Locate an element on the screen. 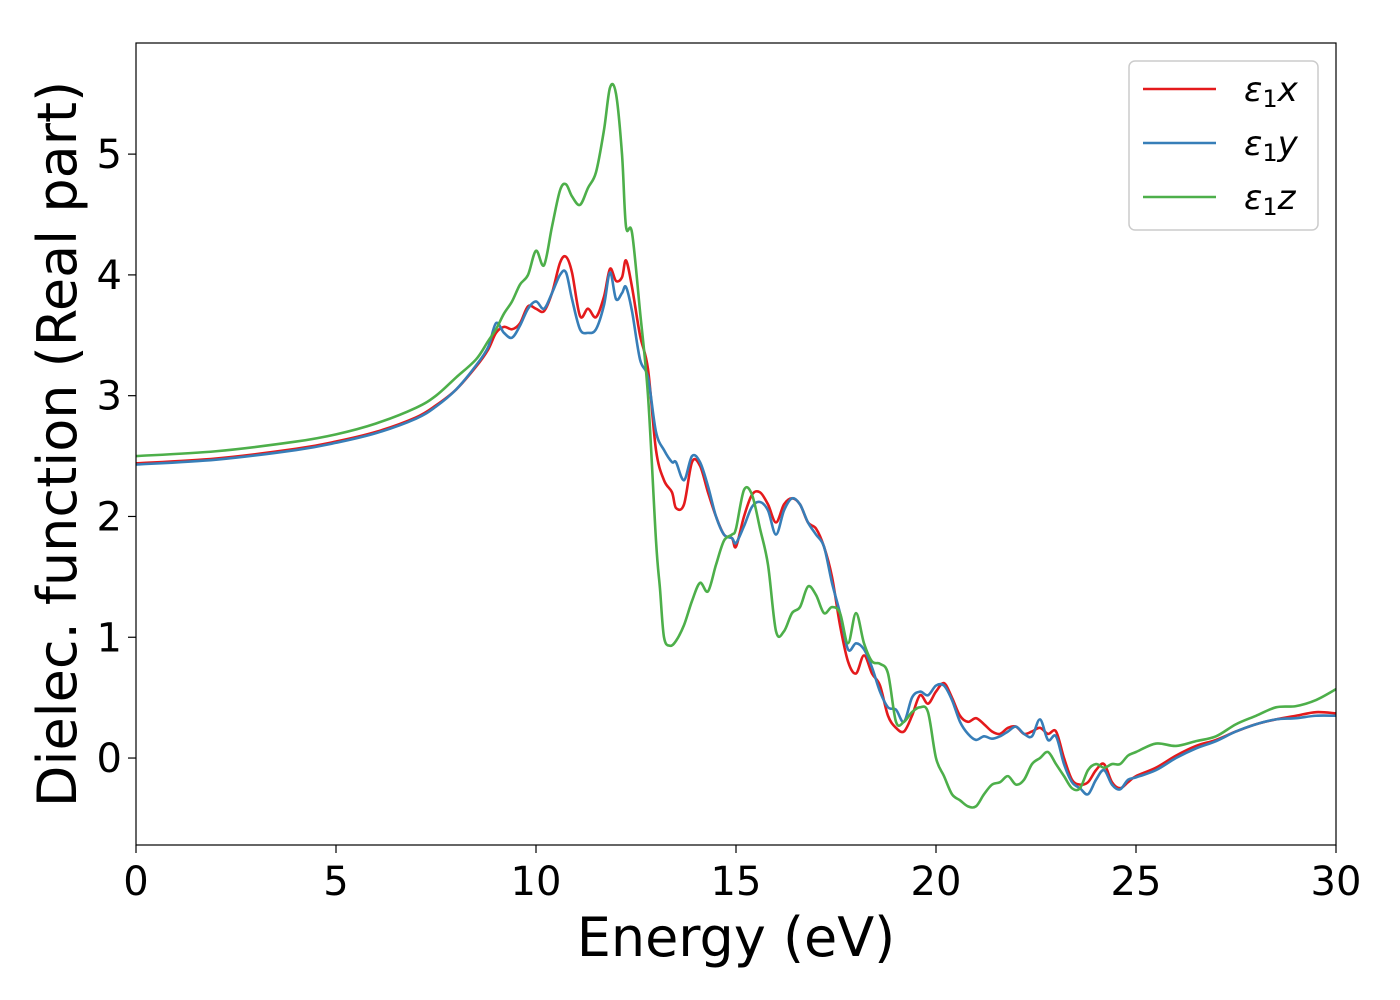 Image resolution: width=1400 pixels, height=1000 pixels. legend-label-y: ε1y is located at coordinates (1271, 145).